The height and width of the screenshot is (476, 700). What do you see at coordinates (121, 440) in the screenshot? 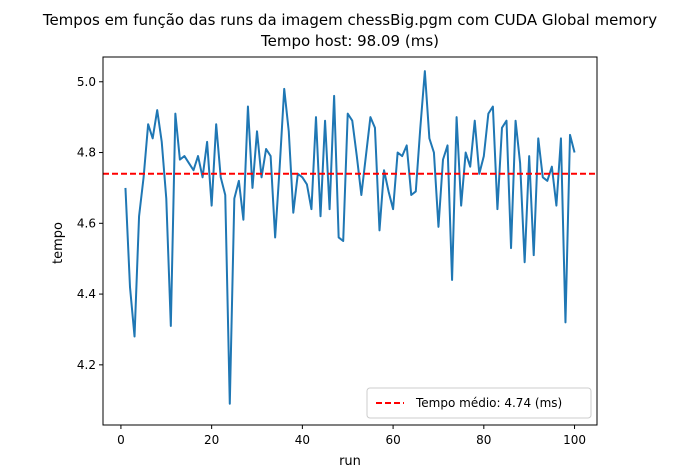
I see `x-tick-label: 0` at bounding box center [121, 440].